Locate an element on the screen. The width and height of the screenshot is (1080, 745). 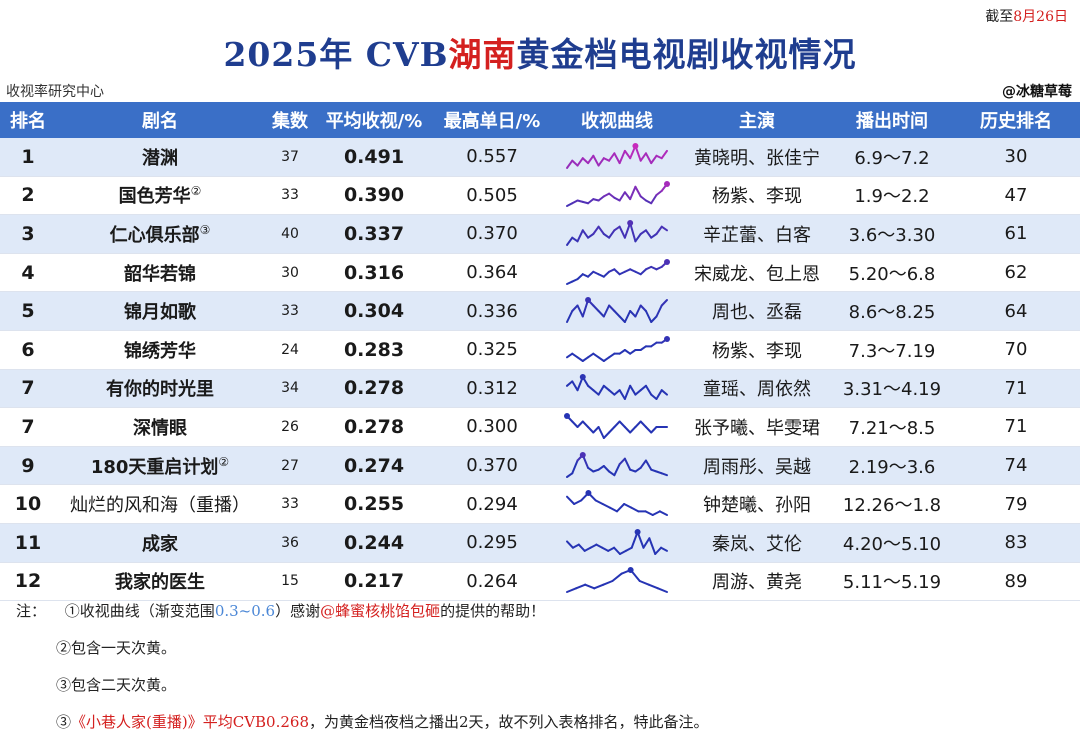
title-cell: 锦绣芳华 is located at coordinates (160, 350).